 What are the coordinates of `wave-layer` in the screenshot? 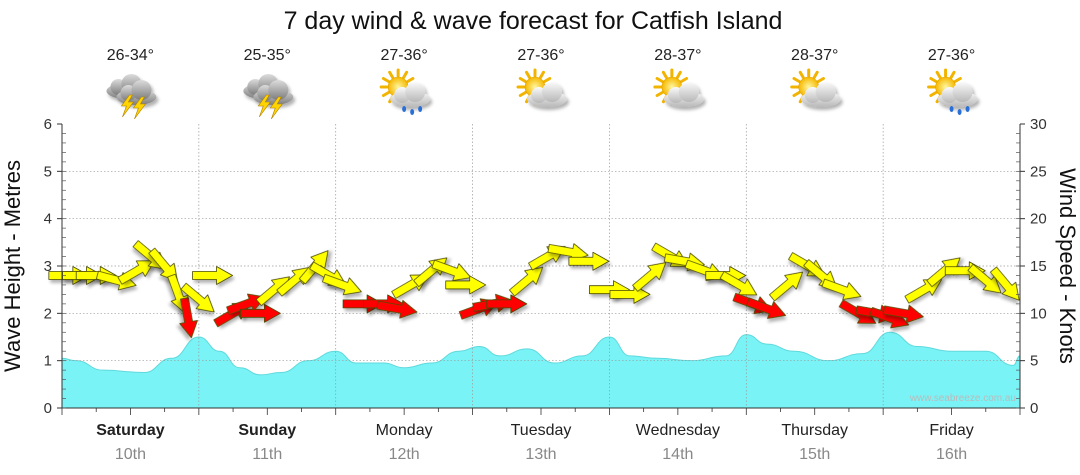 It's located at (541, 369).